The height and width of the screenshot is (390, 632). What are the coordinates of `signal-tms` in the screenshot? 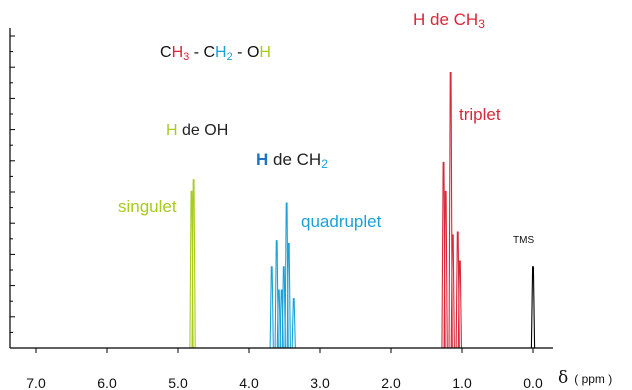 It's located at (533, 307).